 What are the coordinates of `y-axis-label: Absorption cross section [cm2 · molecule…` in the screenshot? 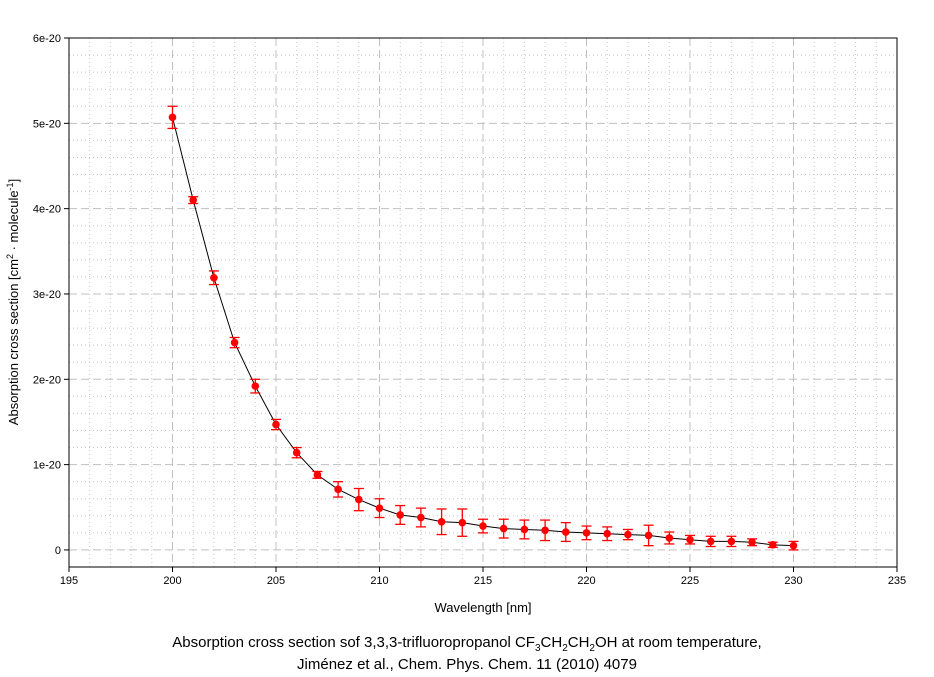 It's located at (13, 302).